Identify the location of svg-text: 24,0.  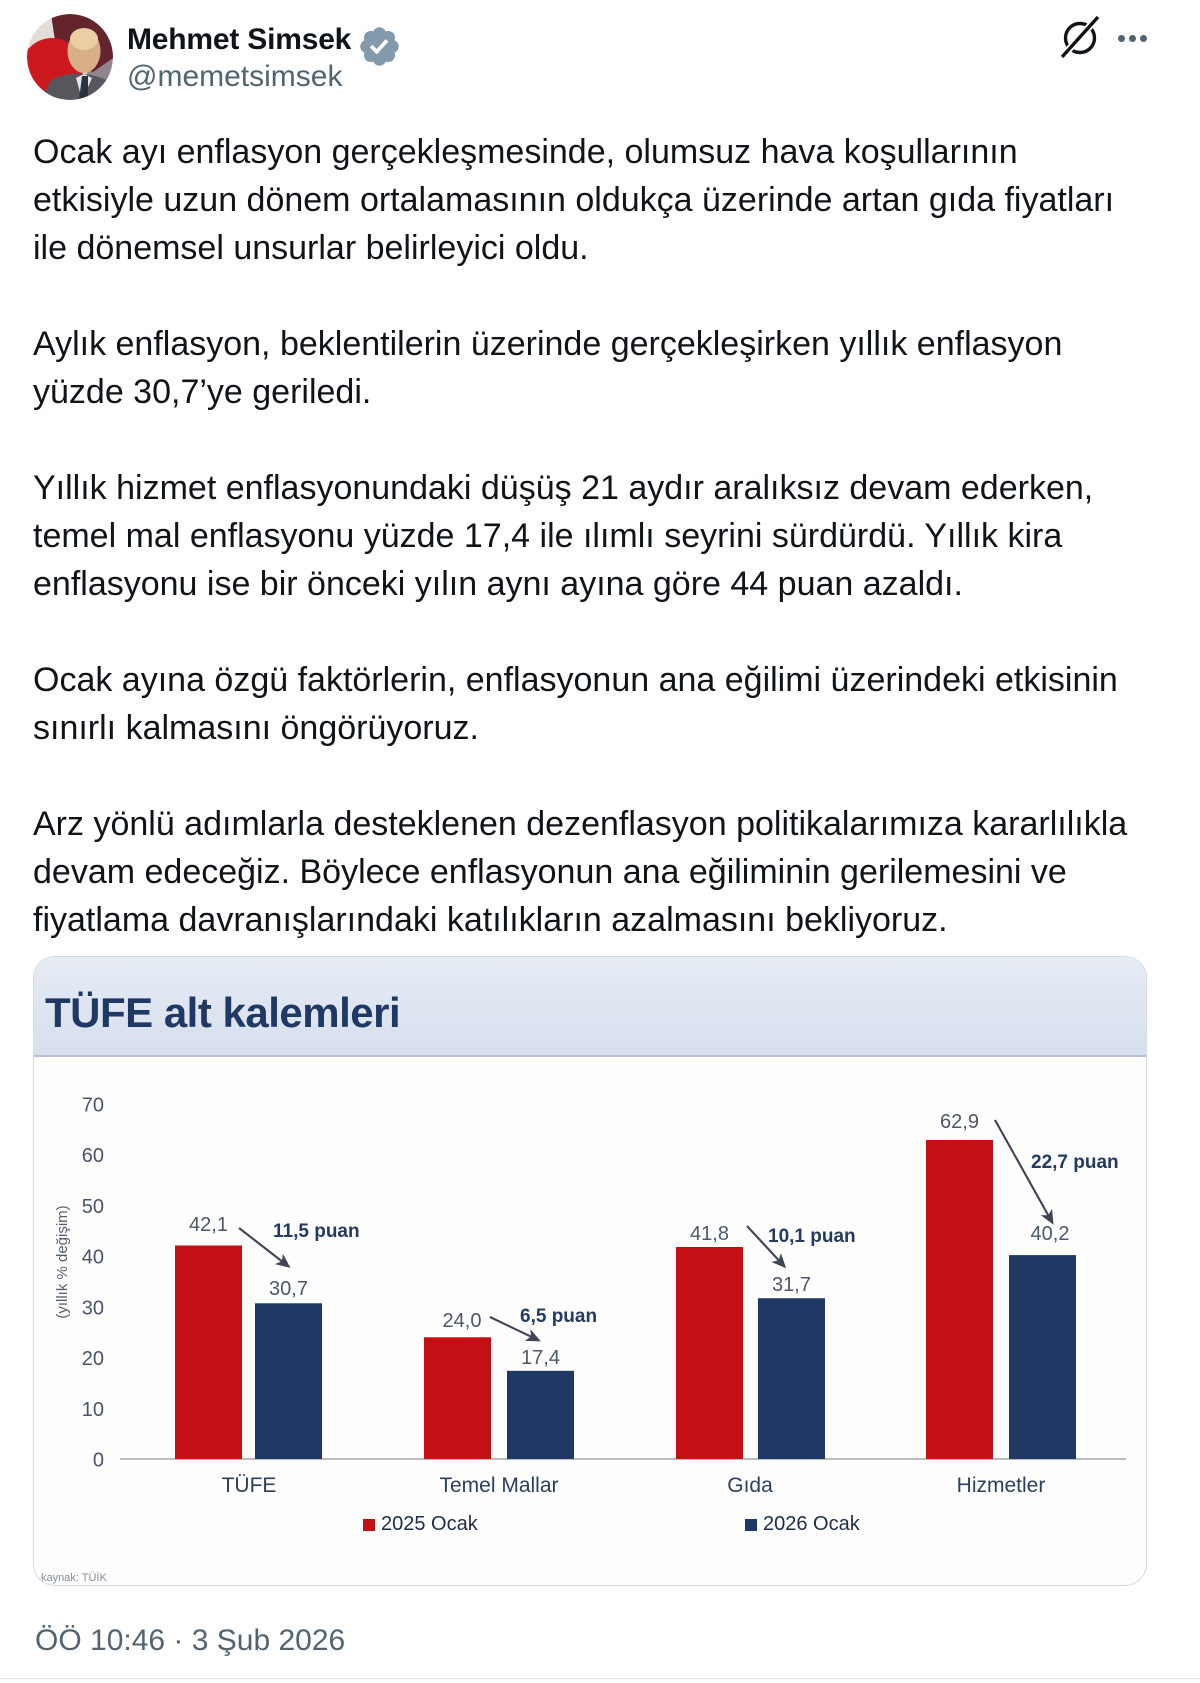
(462, 1321).